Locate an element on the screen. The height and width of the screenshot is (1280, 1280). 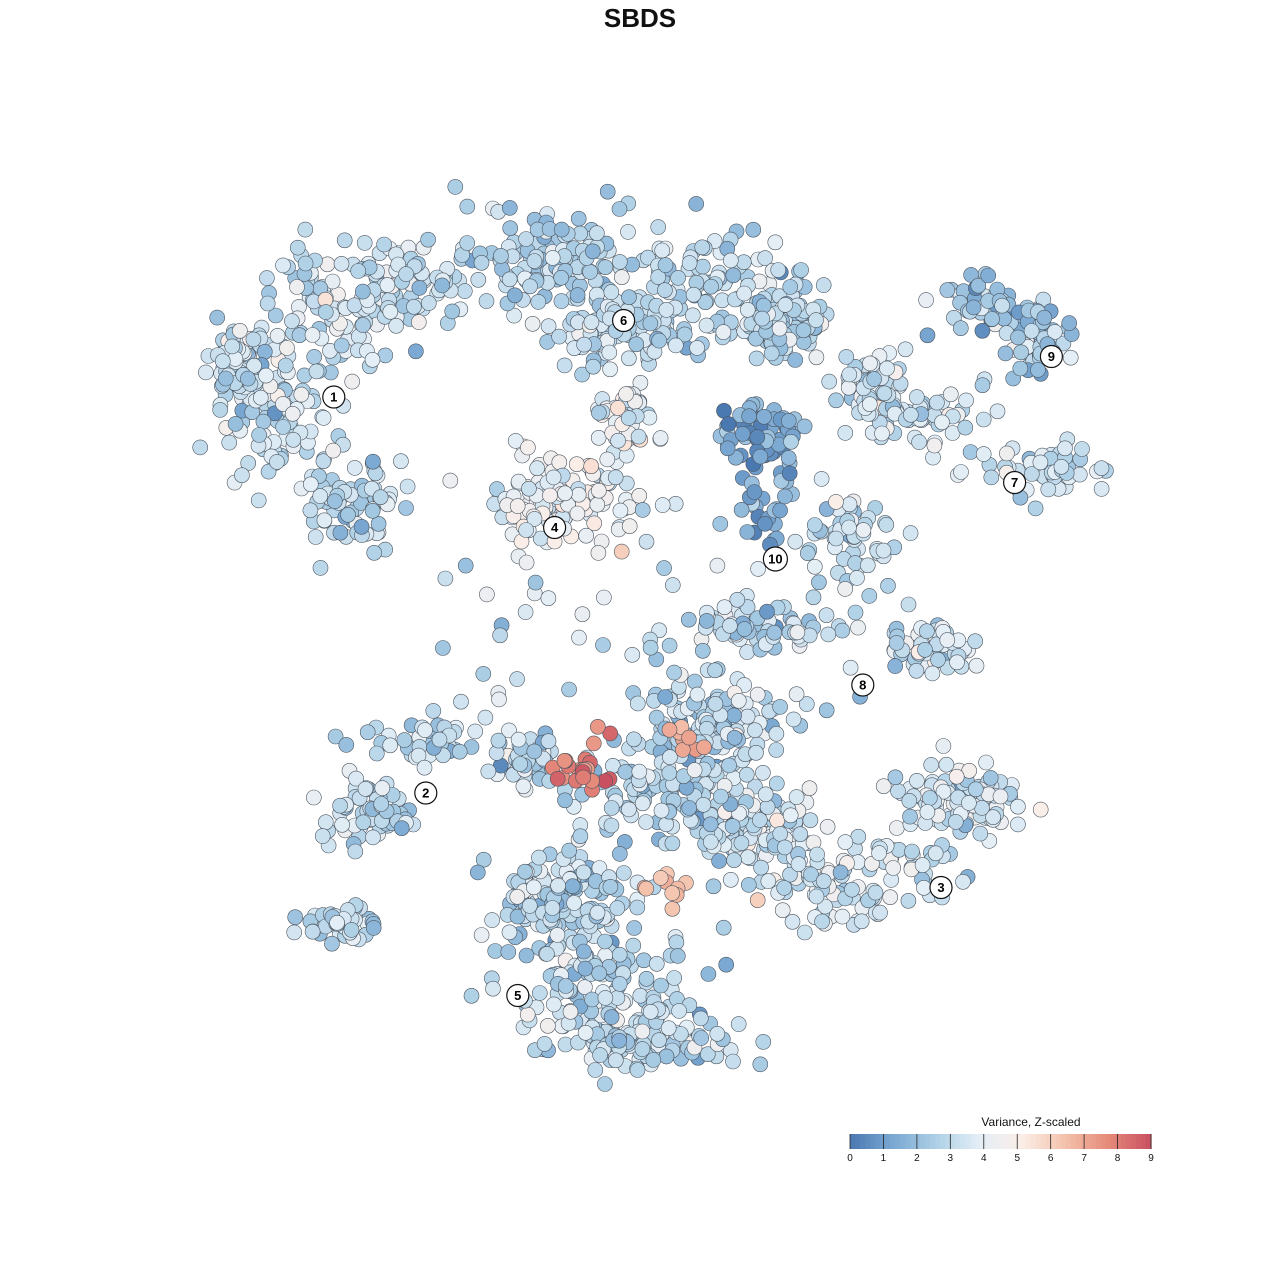
cluster-label-7: 7 is located at coordinates (1014, 482).